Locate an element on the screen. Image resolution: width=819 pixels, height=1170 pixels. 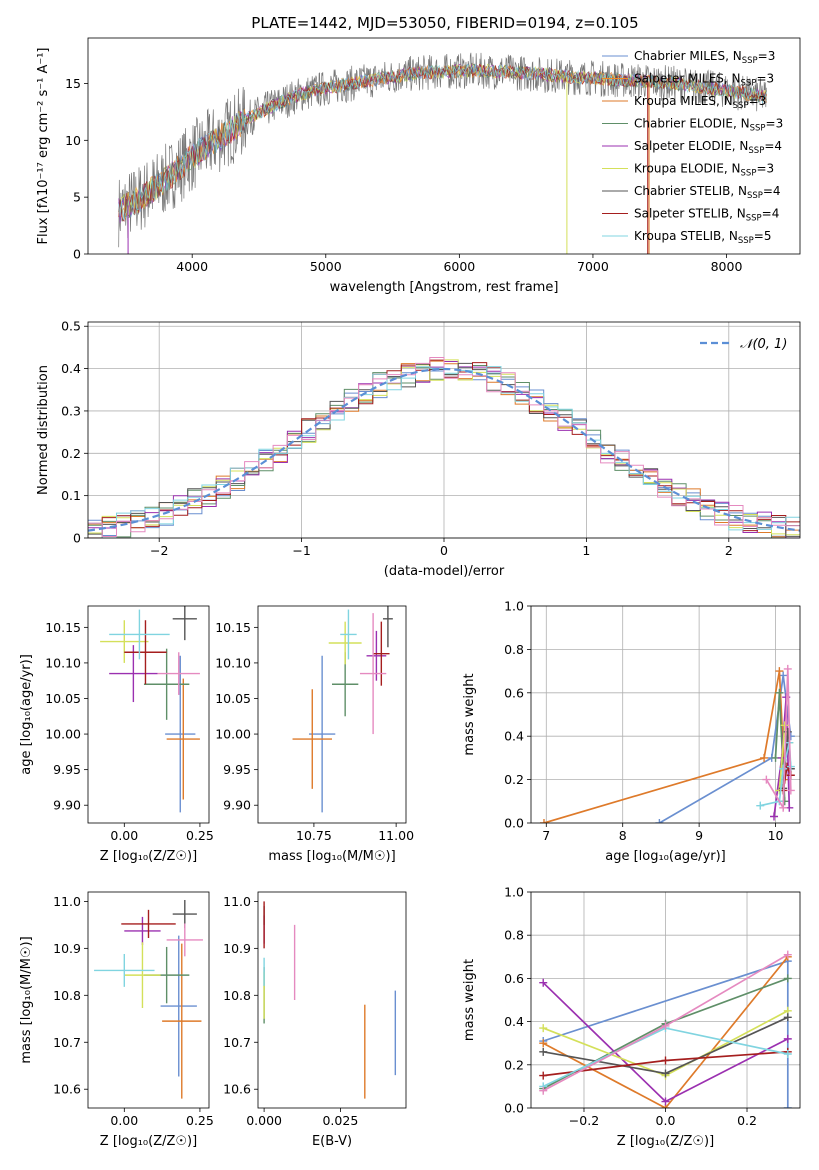
legend-label: Kroupa STELIB, NSSP=5 is located at coordinates (703, 237).